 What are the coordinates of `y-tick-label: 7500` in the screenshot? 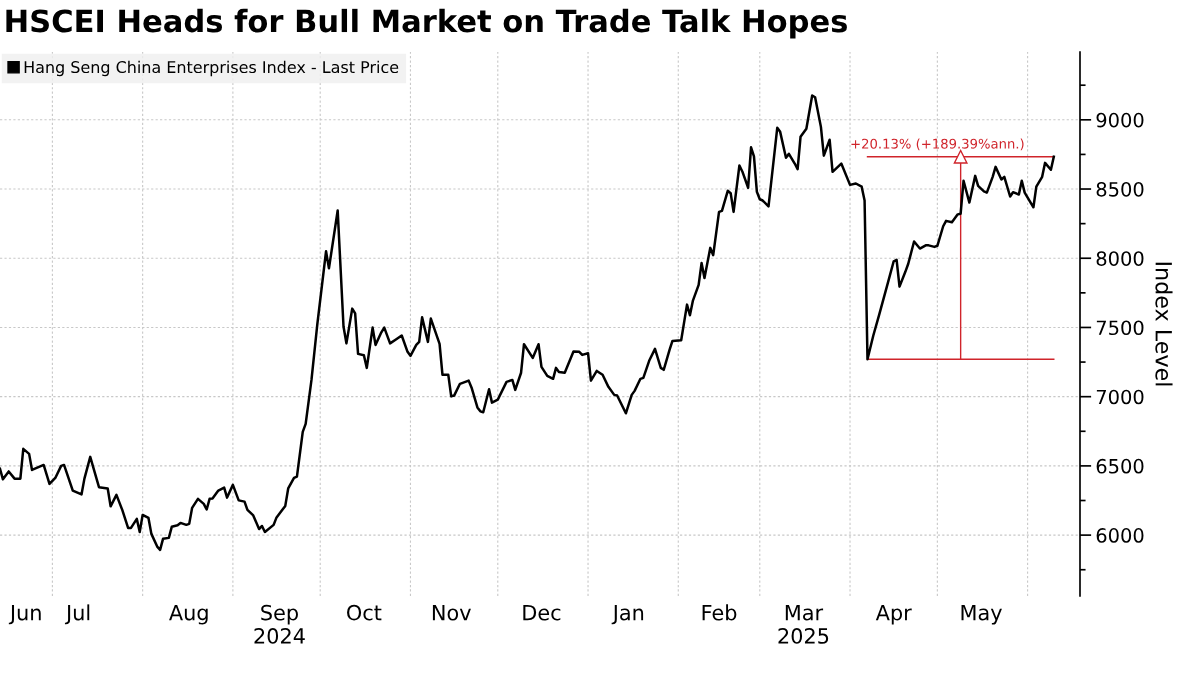 It's located at (1120, 328).